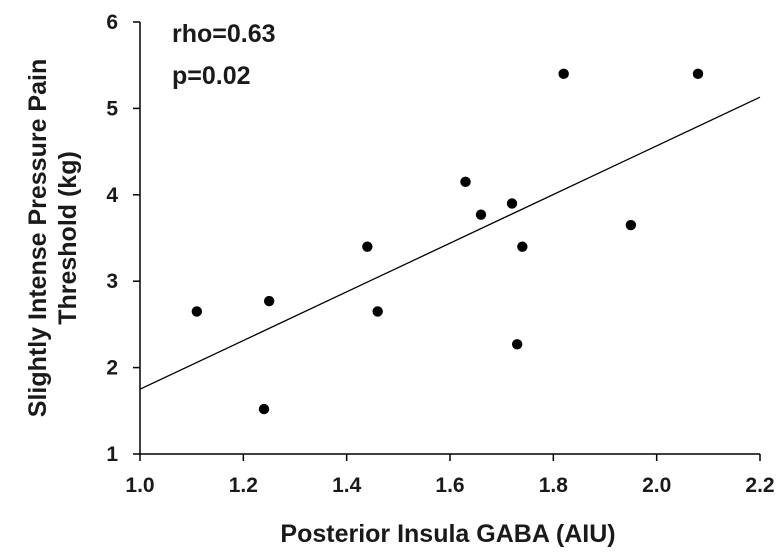 The width and height of the screenshot is (781, 553). I want to click on y-tick-label: 3, so click(112, 281).